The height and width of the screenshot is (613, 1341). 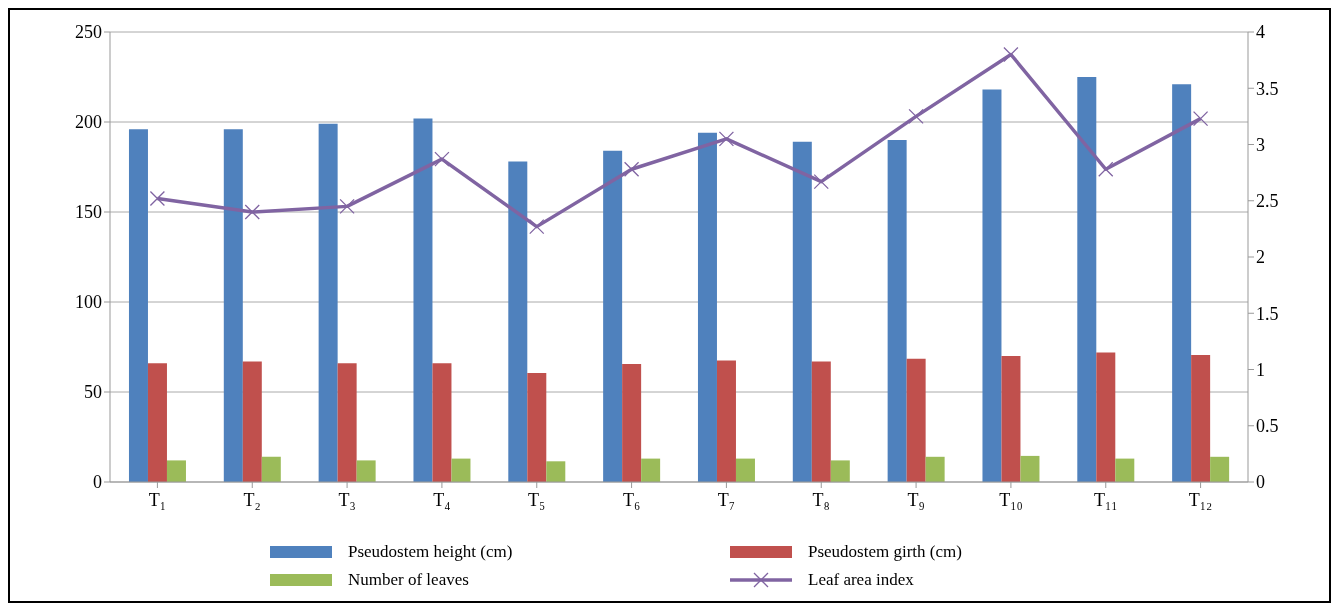 What do you see at coordinates (408, 580) in the screenshot?
I see `legend-label: Number of leaves` at bounding box center [408, 580].